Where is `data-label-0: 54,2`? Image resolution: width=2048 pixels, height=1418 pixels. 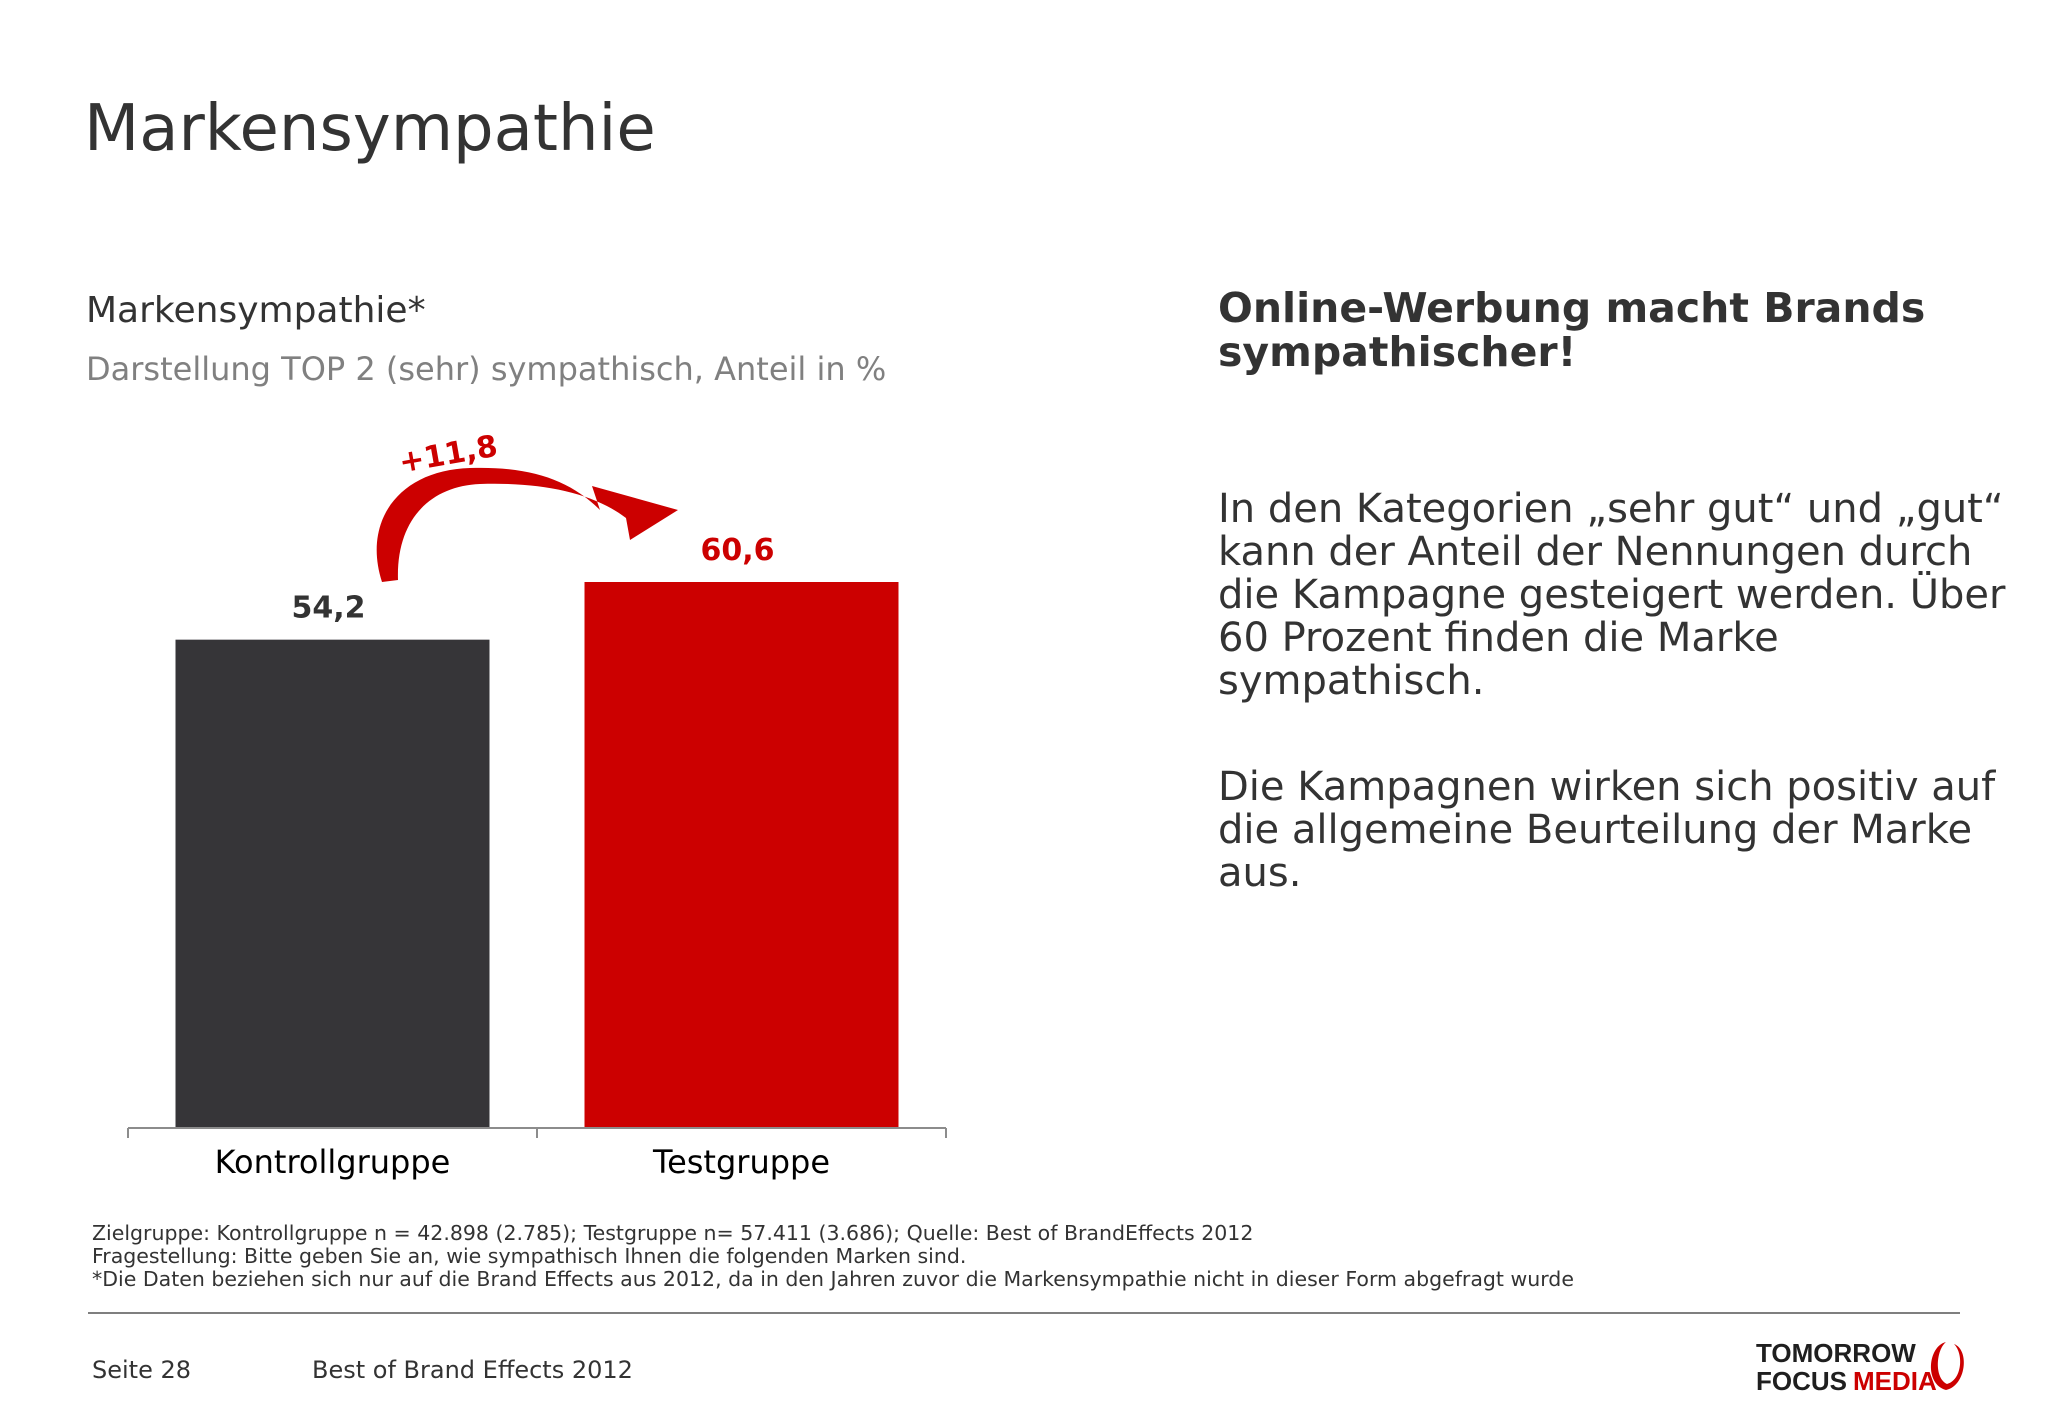 data-label-0: 54,2 is located at coordinates (328, 608).